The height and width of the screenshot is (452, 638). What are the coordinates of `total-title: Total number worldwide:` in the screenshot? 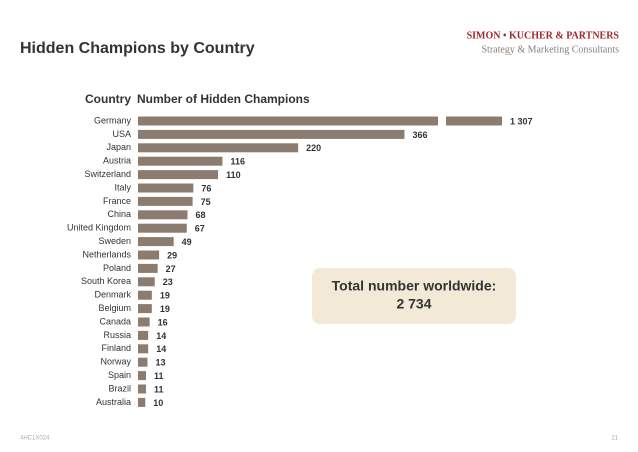 It's located at (414, 286).